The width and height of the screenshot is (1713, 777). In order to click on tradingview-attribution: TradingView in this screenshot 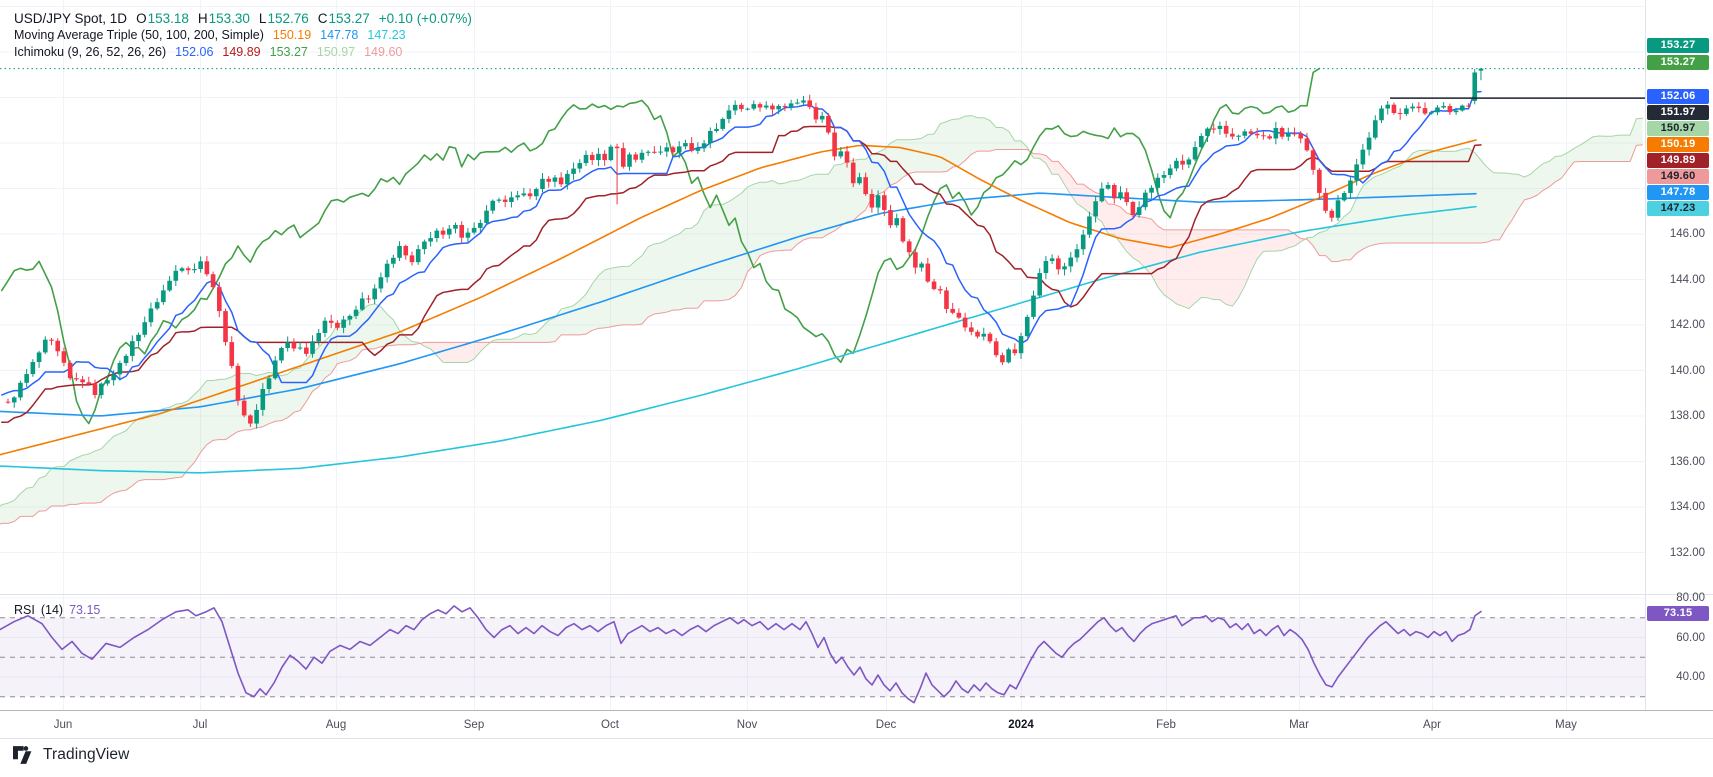, I will do `click(71, 755)`.